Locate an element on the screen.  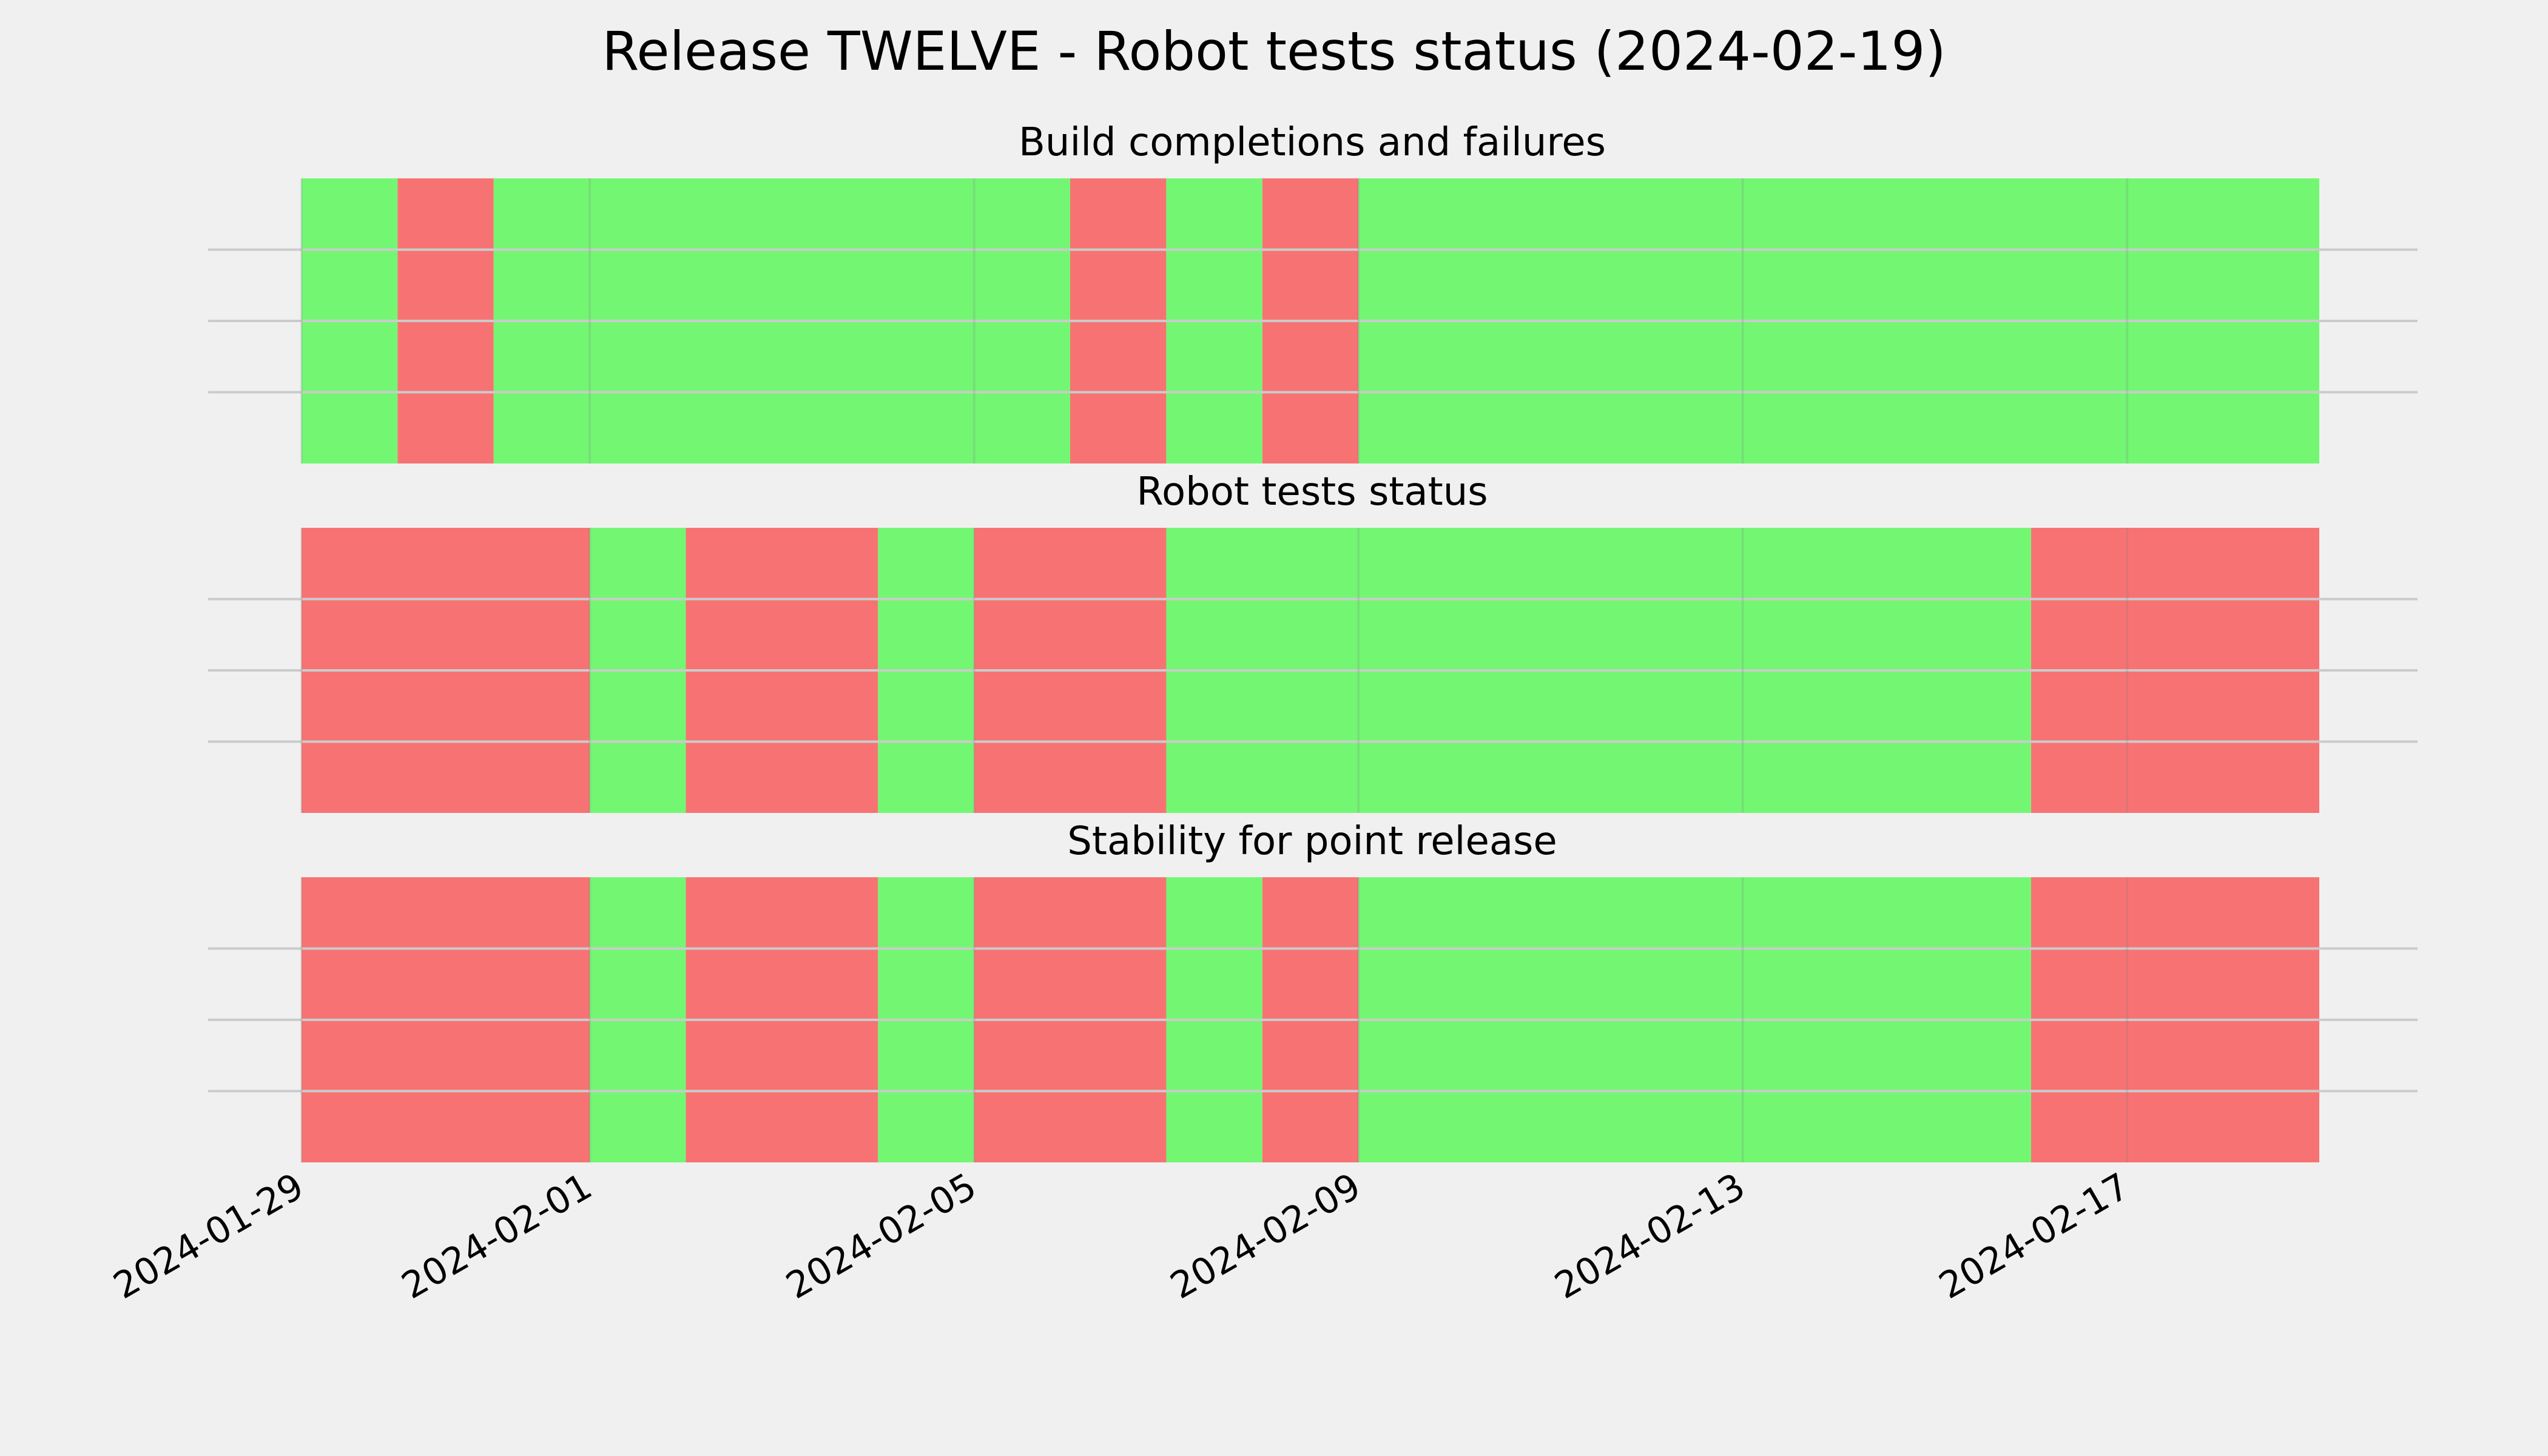
panel-title: Build completions and failures is located at coordinates (1312, 142).